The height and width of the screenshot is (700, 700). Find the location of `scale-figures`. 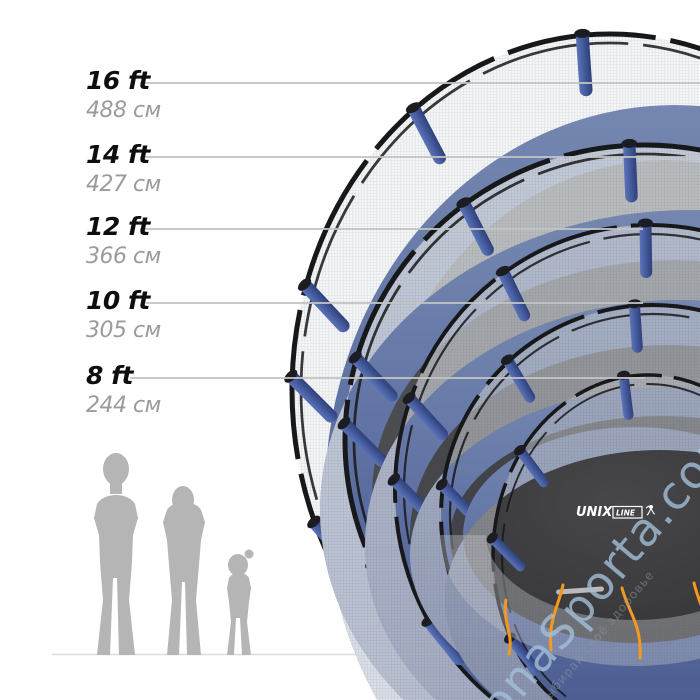

scale-figures is located at coordinates (174, 554).